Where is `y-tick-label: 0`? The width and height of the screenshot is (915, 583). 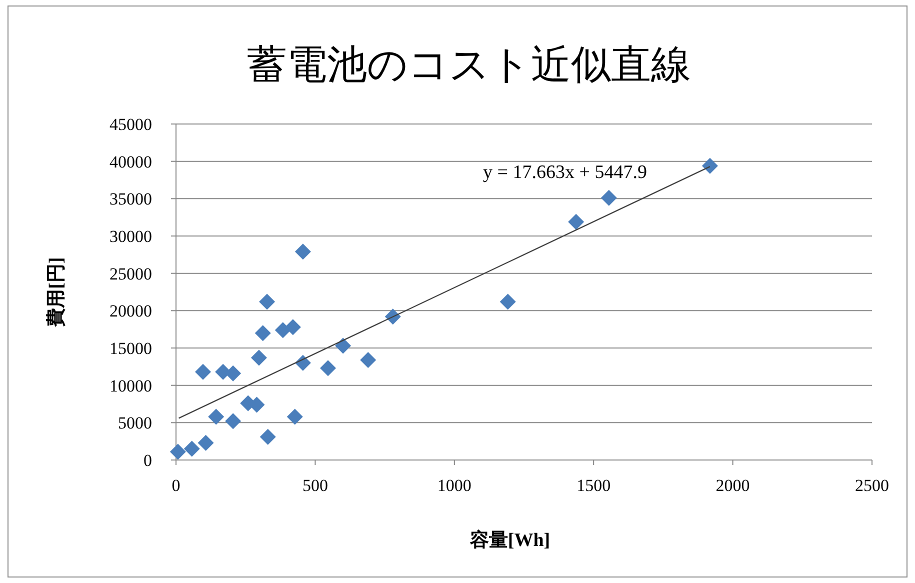 y-tick-label: 0 is located at coordinates (148, 460).